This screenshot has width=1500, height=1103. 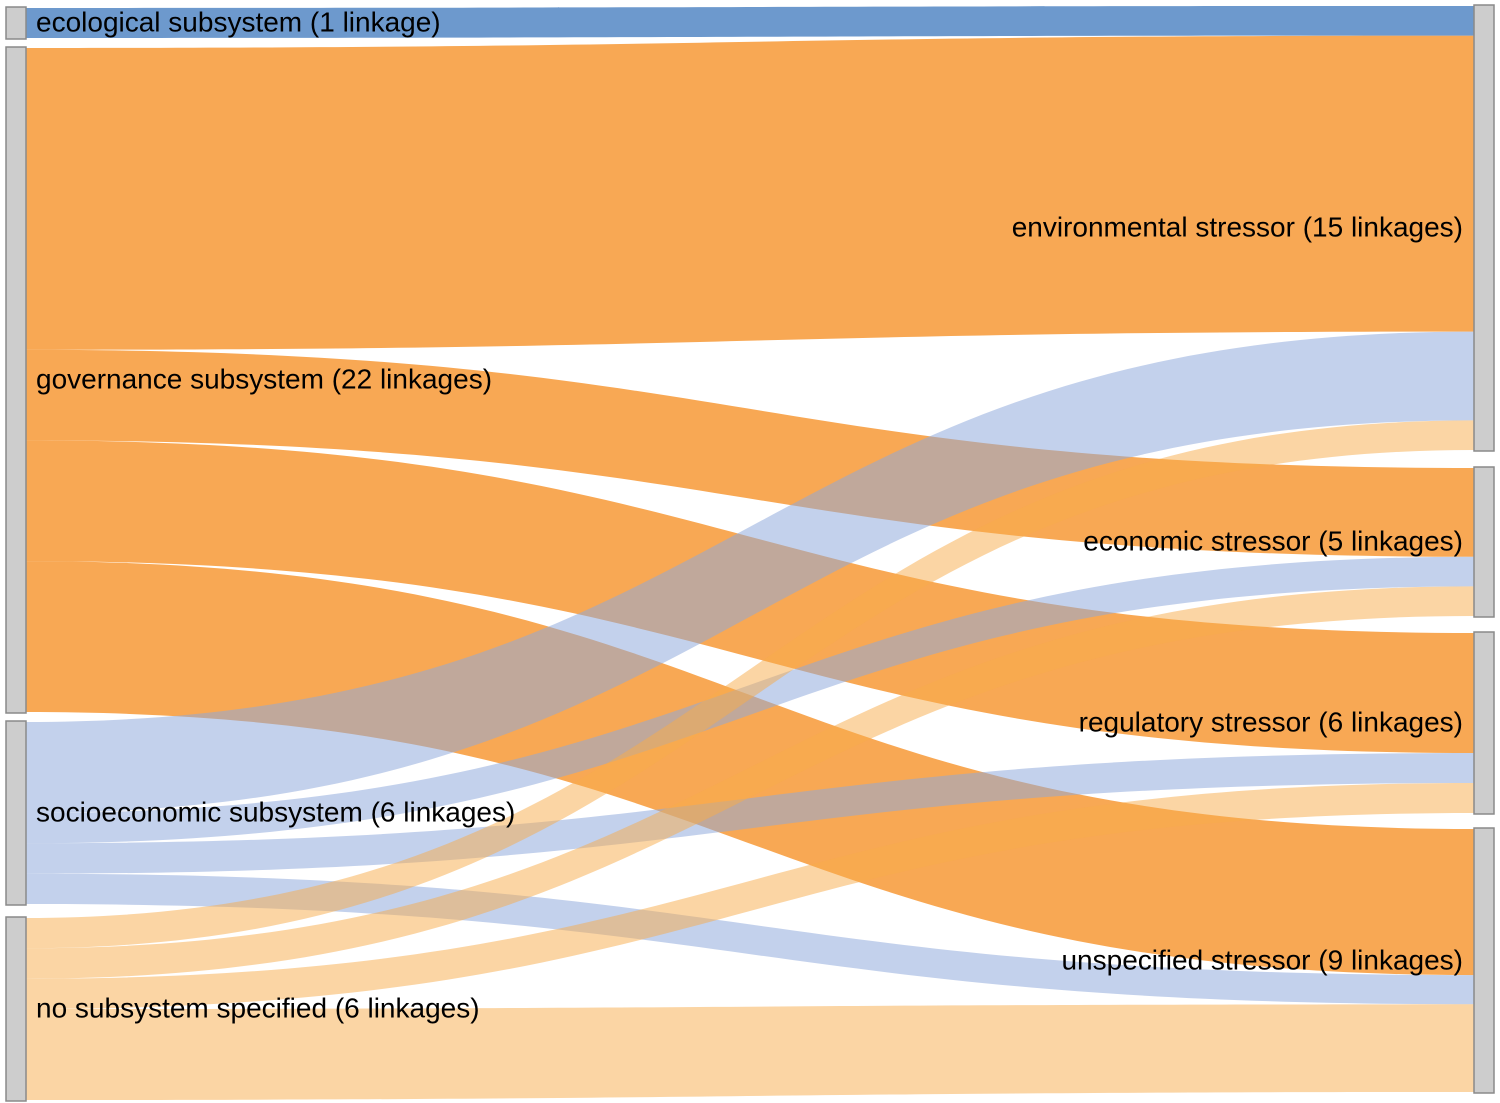 What do you see at coordinates (264, 379) in the screenshot?
I see `label-governance-subsystem: governance subsystem (22 linkages)` at bounding box center [264, 379].